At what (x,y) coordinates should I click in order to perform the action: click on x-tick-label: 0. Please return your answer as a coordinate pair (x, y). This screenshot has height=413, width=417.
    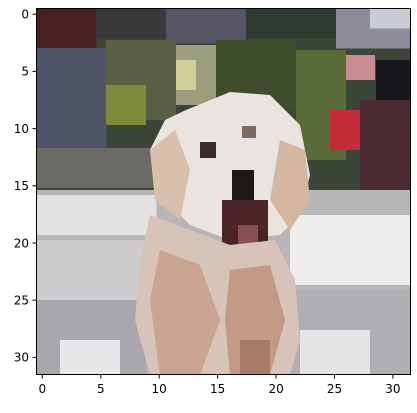
    Looking at the image, I should click on (42, 389).